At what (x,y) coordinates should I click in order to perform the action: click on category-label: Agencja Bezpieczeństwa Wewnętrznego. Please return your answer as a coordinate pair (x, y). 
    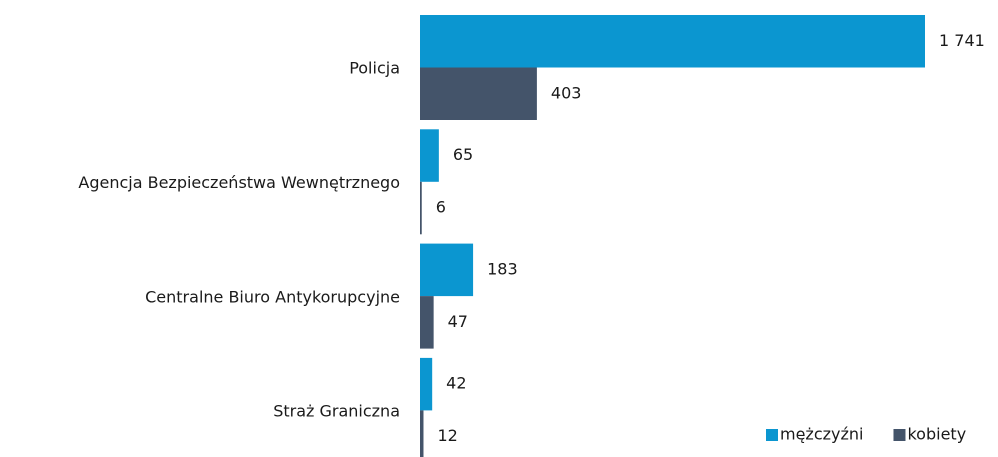
    Looking at the image, I should click on (239, 182).